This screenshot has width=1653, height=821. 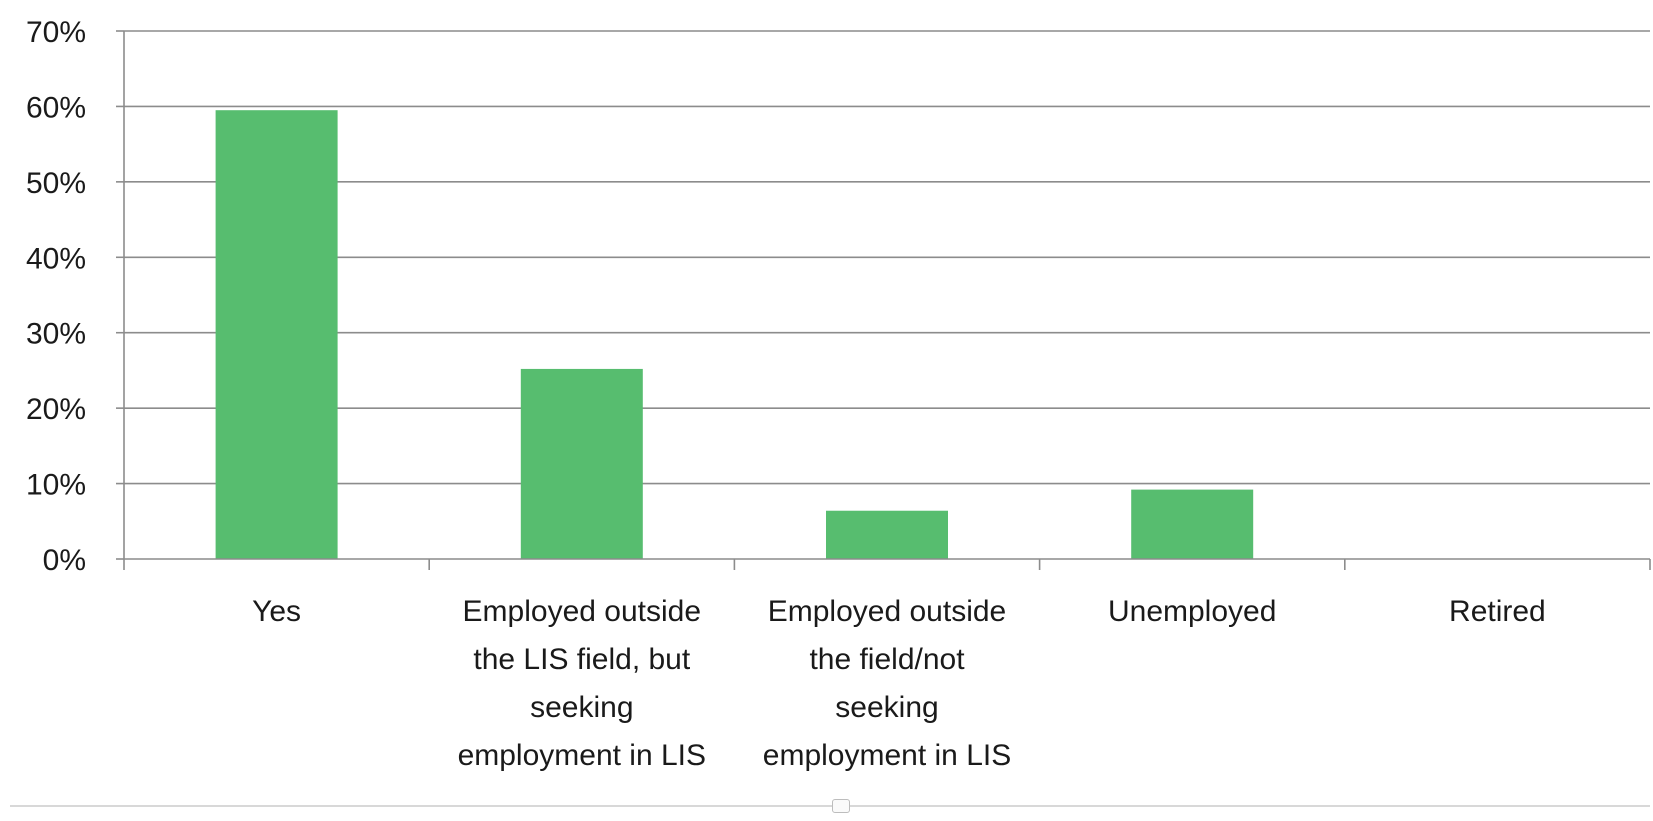 What do you see at coordinates (56, 485) in the screenshot?
I see `y-tick-label: 10%` at bounding box center [56, 485].